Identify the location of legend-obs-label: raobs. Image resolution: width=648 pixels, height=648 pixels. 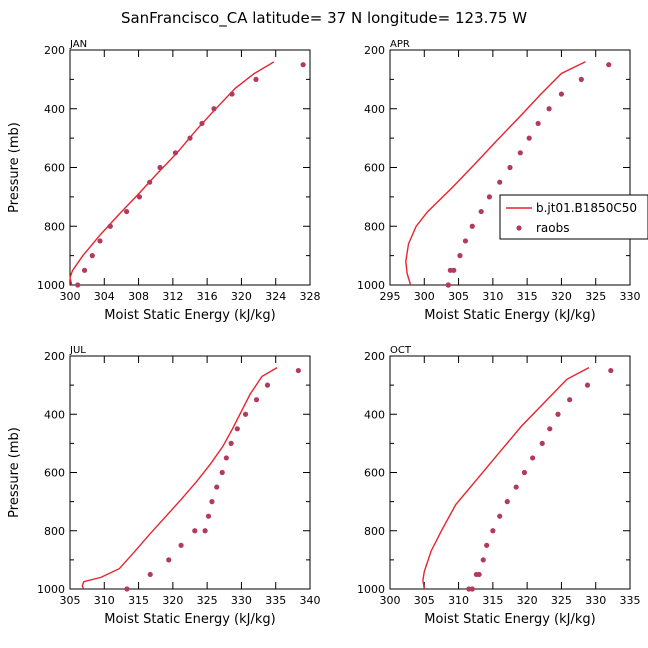
(553, 228).